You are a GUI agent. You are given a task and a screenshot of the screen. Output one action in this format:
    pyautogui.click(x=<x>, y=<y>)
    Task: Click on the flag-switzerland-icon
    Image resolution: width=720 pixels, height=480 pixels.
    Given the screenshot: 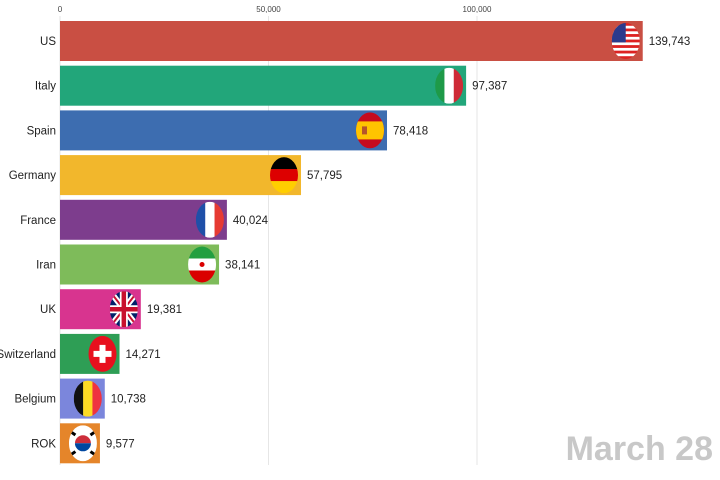 What is the action you would take?
    pyautogui.click(x=102, y=353)
    